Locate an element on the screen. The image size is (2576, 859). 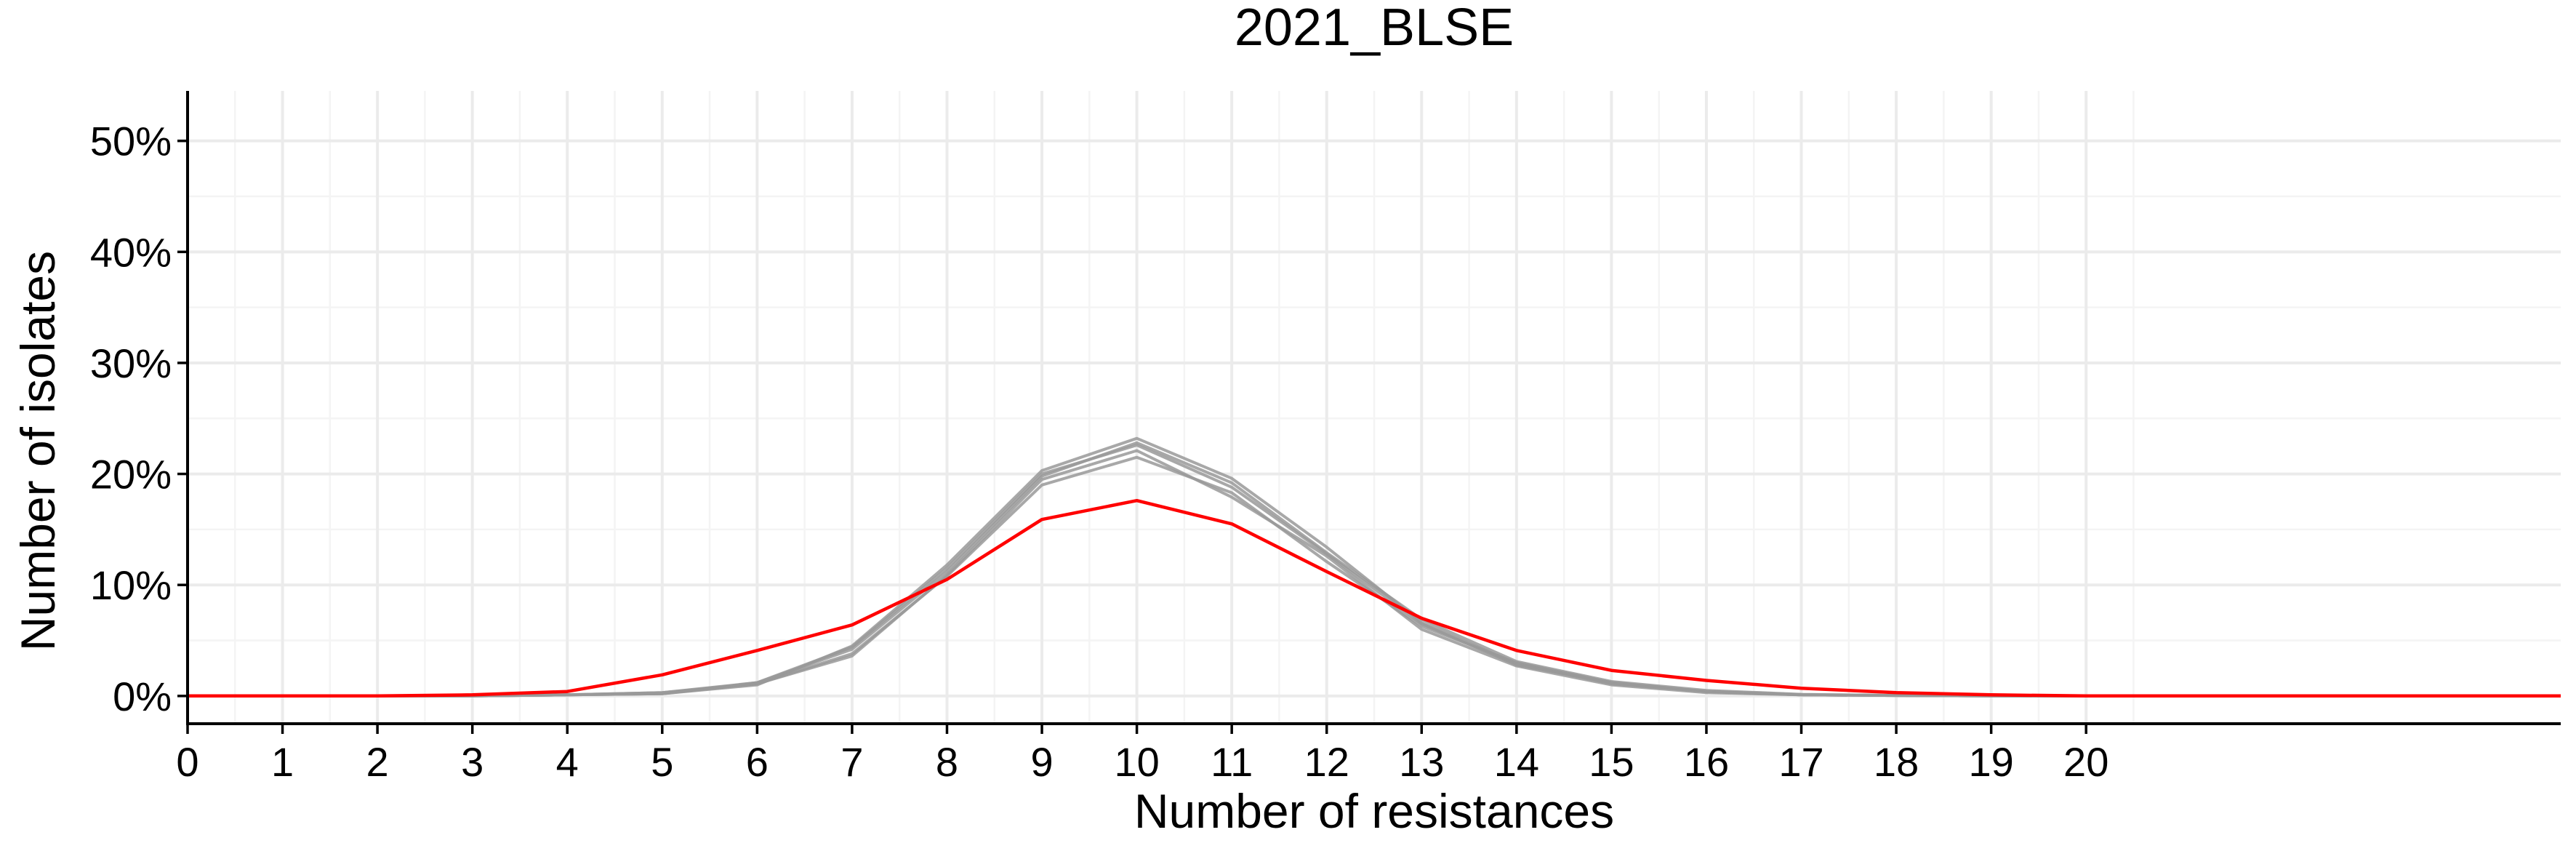
x-tick-label: 17 is located at coordinates (1800, 762).